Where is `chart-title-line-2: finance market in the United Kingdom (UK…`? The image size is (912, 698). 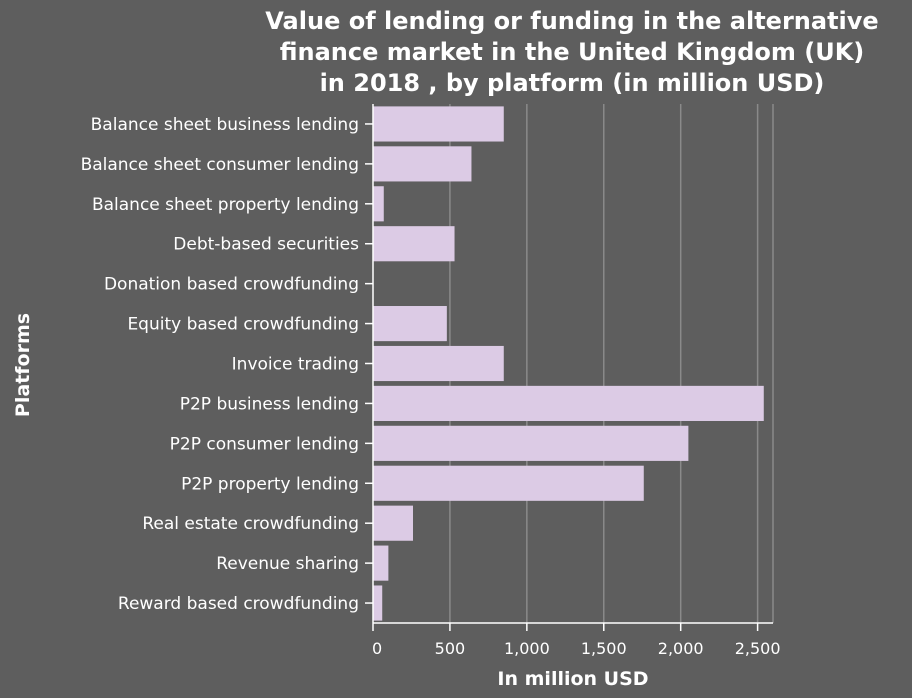
chart-title-line-2: finance market in the United Kingdom (UK… is located at coordinates (572, 52).